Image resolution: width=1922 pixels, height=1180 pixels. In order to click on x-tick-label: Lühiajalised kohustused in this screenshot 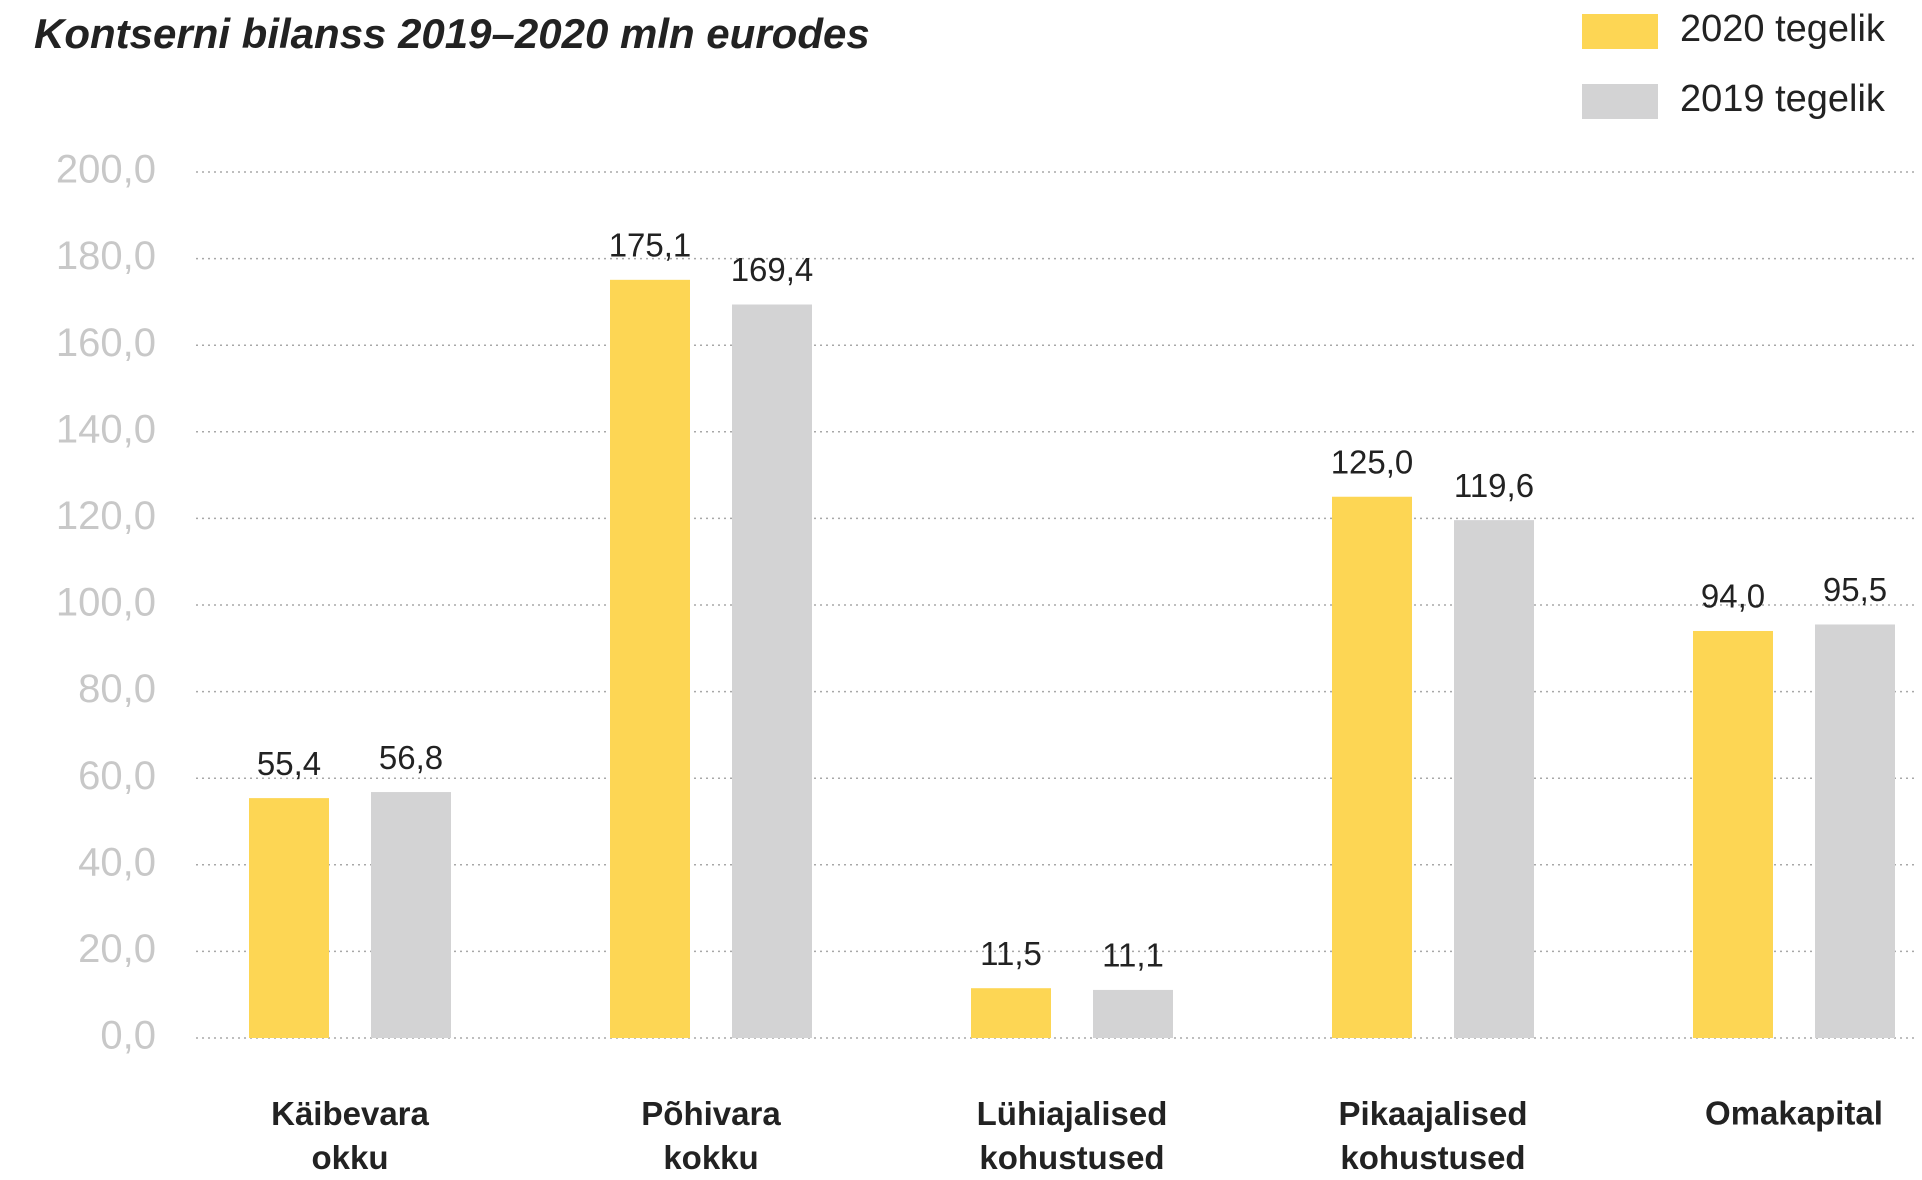, I will do `click(1072, 1135)`.